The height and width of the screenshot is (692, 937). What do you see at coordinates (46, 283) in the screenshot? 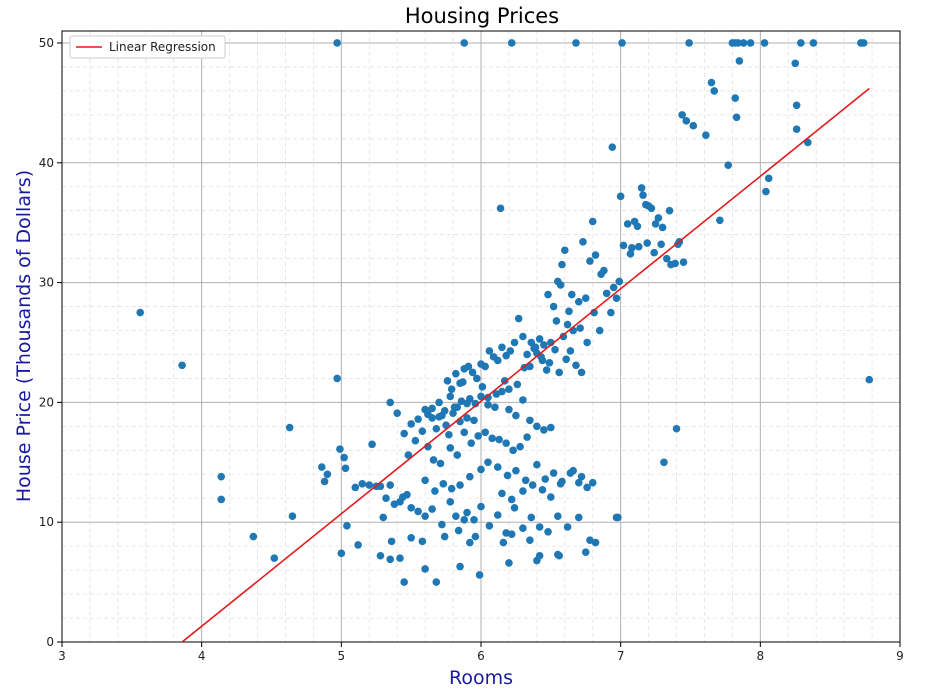
I see `y-tick-label: 30` at bounding box center [46, 283].